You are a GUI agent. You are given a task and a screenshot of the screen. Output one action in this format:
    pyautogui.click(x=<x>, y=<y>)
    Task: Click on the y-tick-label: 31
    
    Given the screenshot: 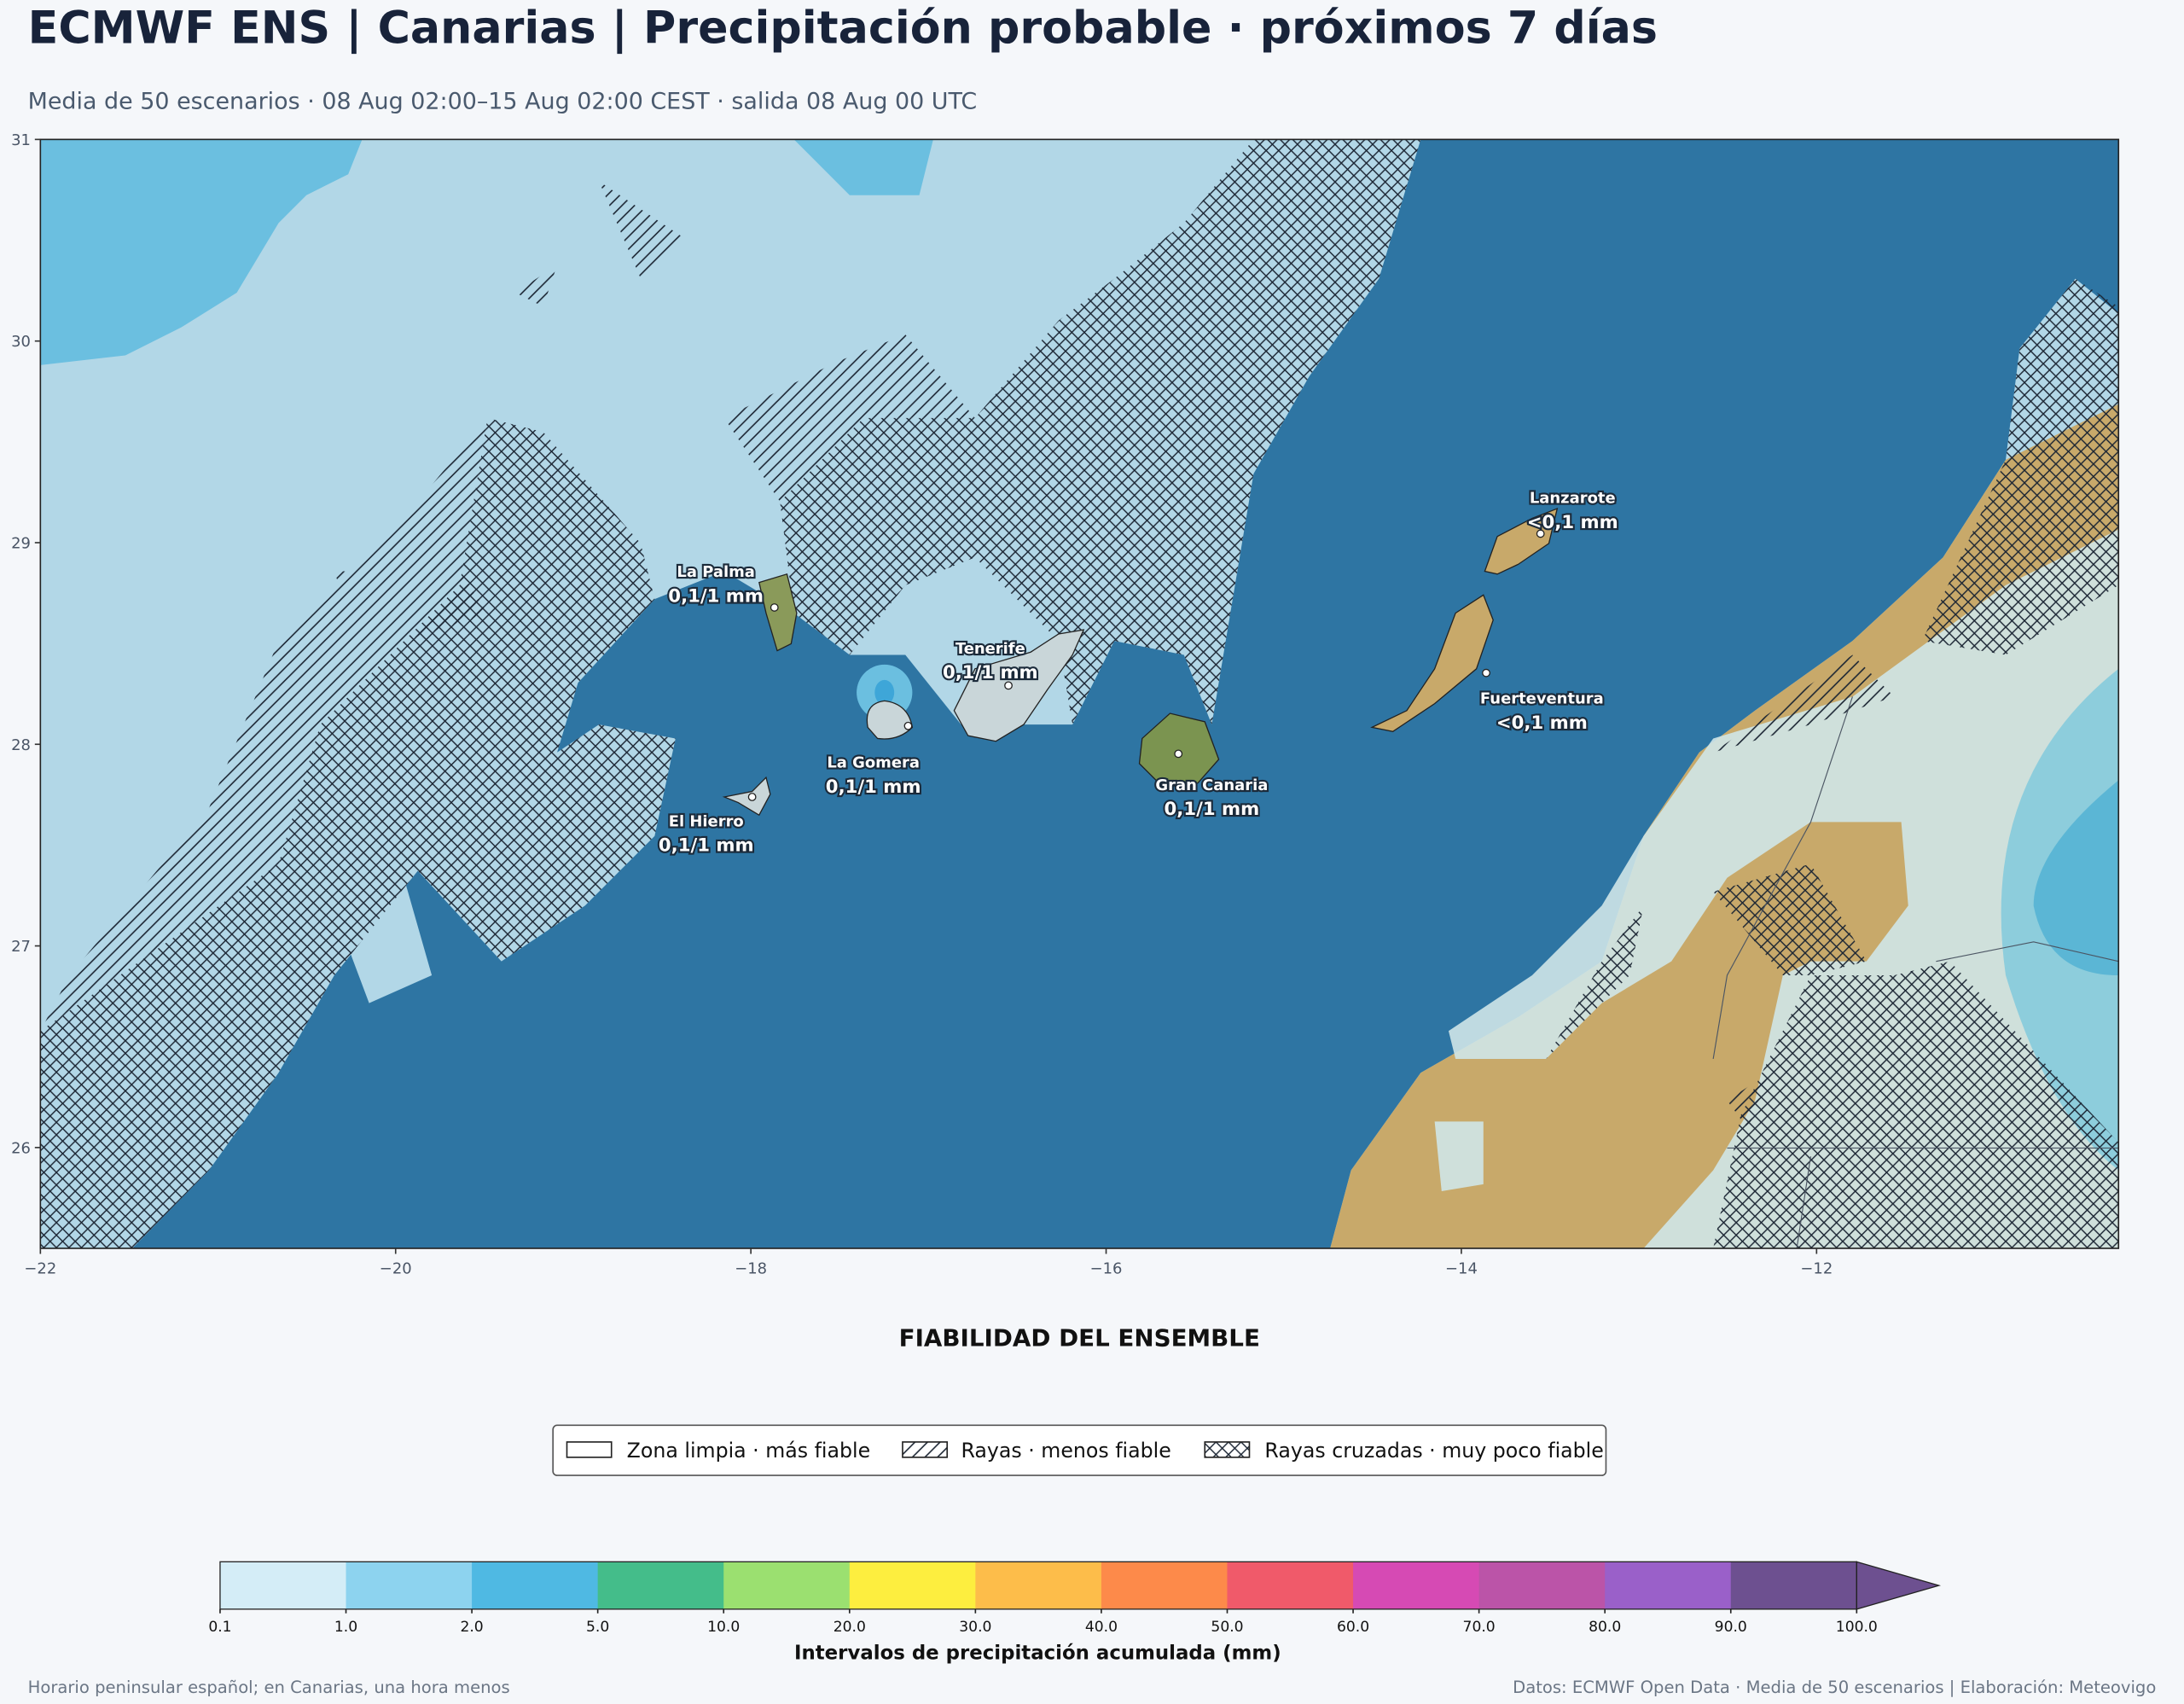 What is the action you would take?
    pyautogui.click(x=21, y=140)
    